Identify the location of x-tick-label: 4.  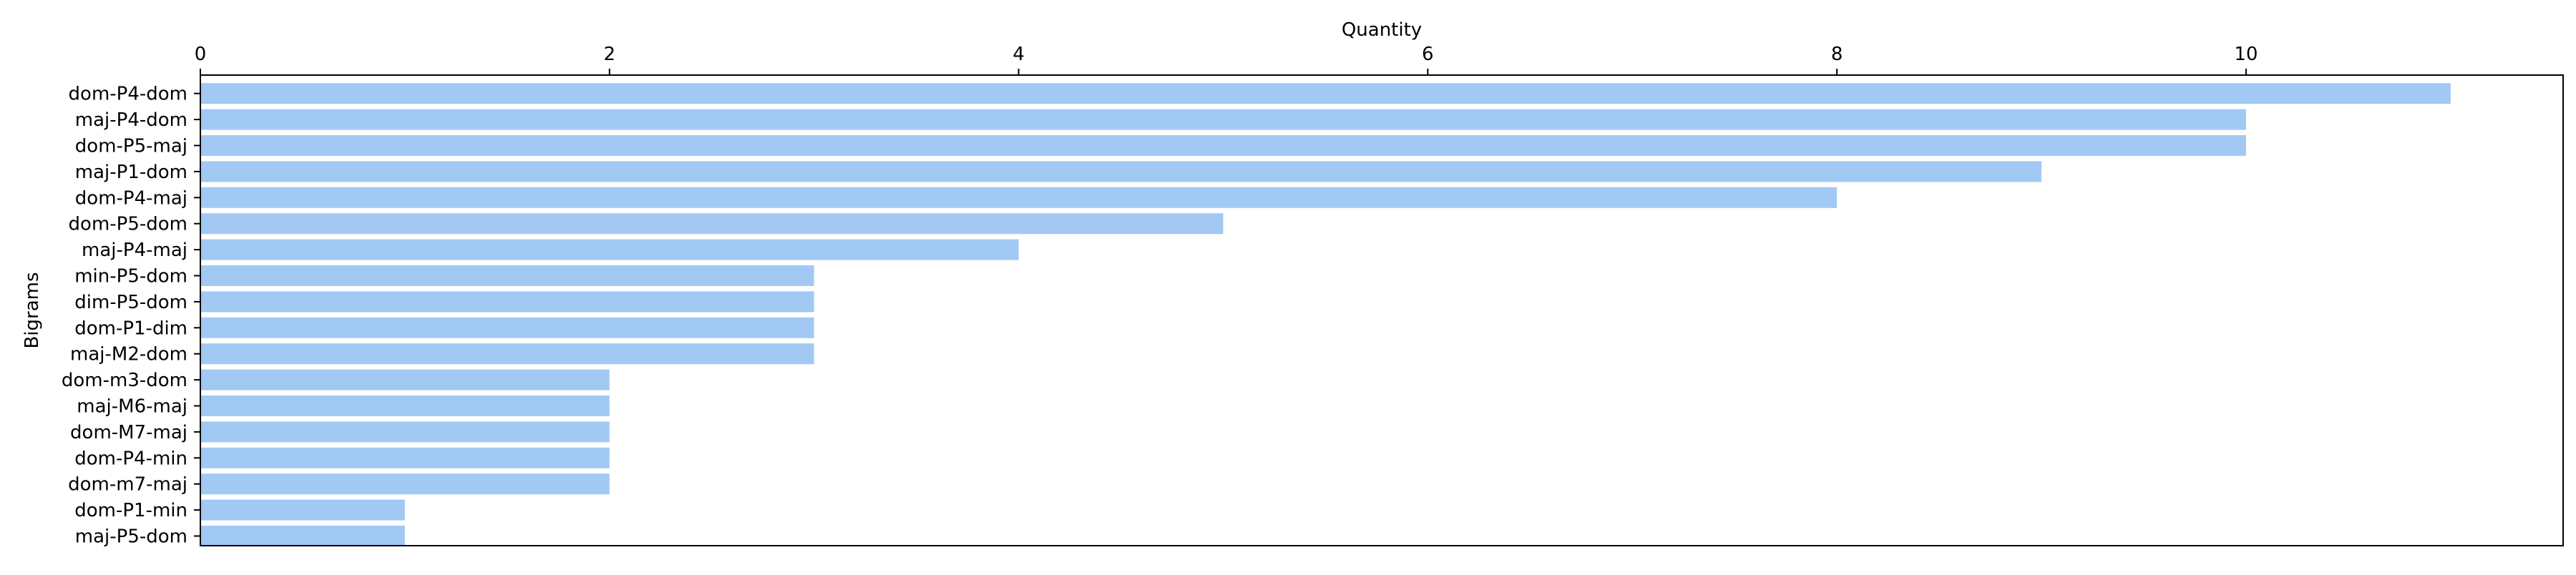
(1019, 54).